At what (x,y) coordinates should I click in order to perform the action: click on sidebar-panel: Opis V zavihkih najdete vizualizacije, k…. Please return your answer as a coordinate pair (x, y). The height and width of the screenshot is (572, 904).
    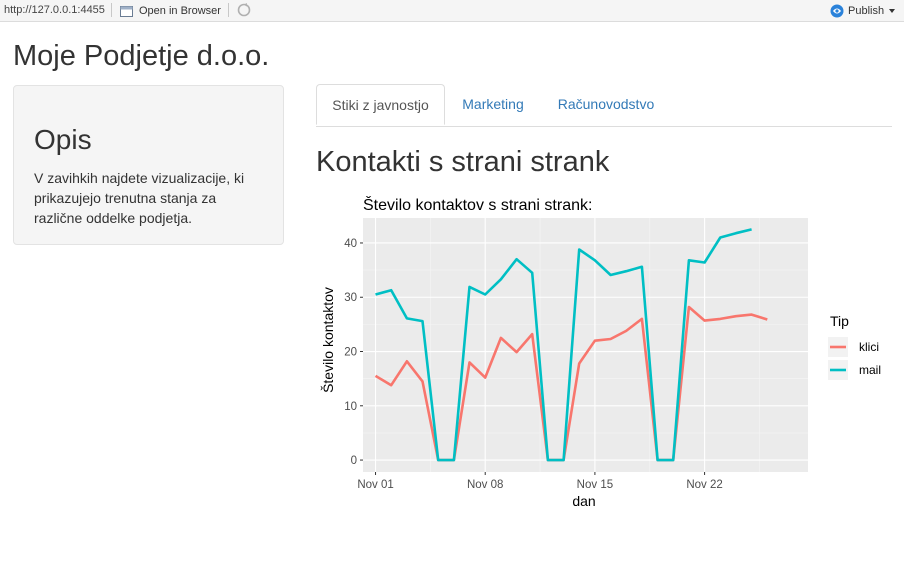
    Looking at the image, I should click on (148, 165).